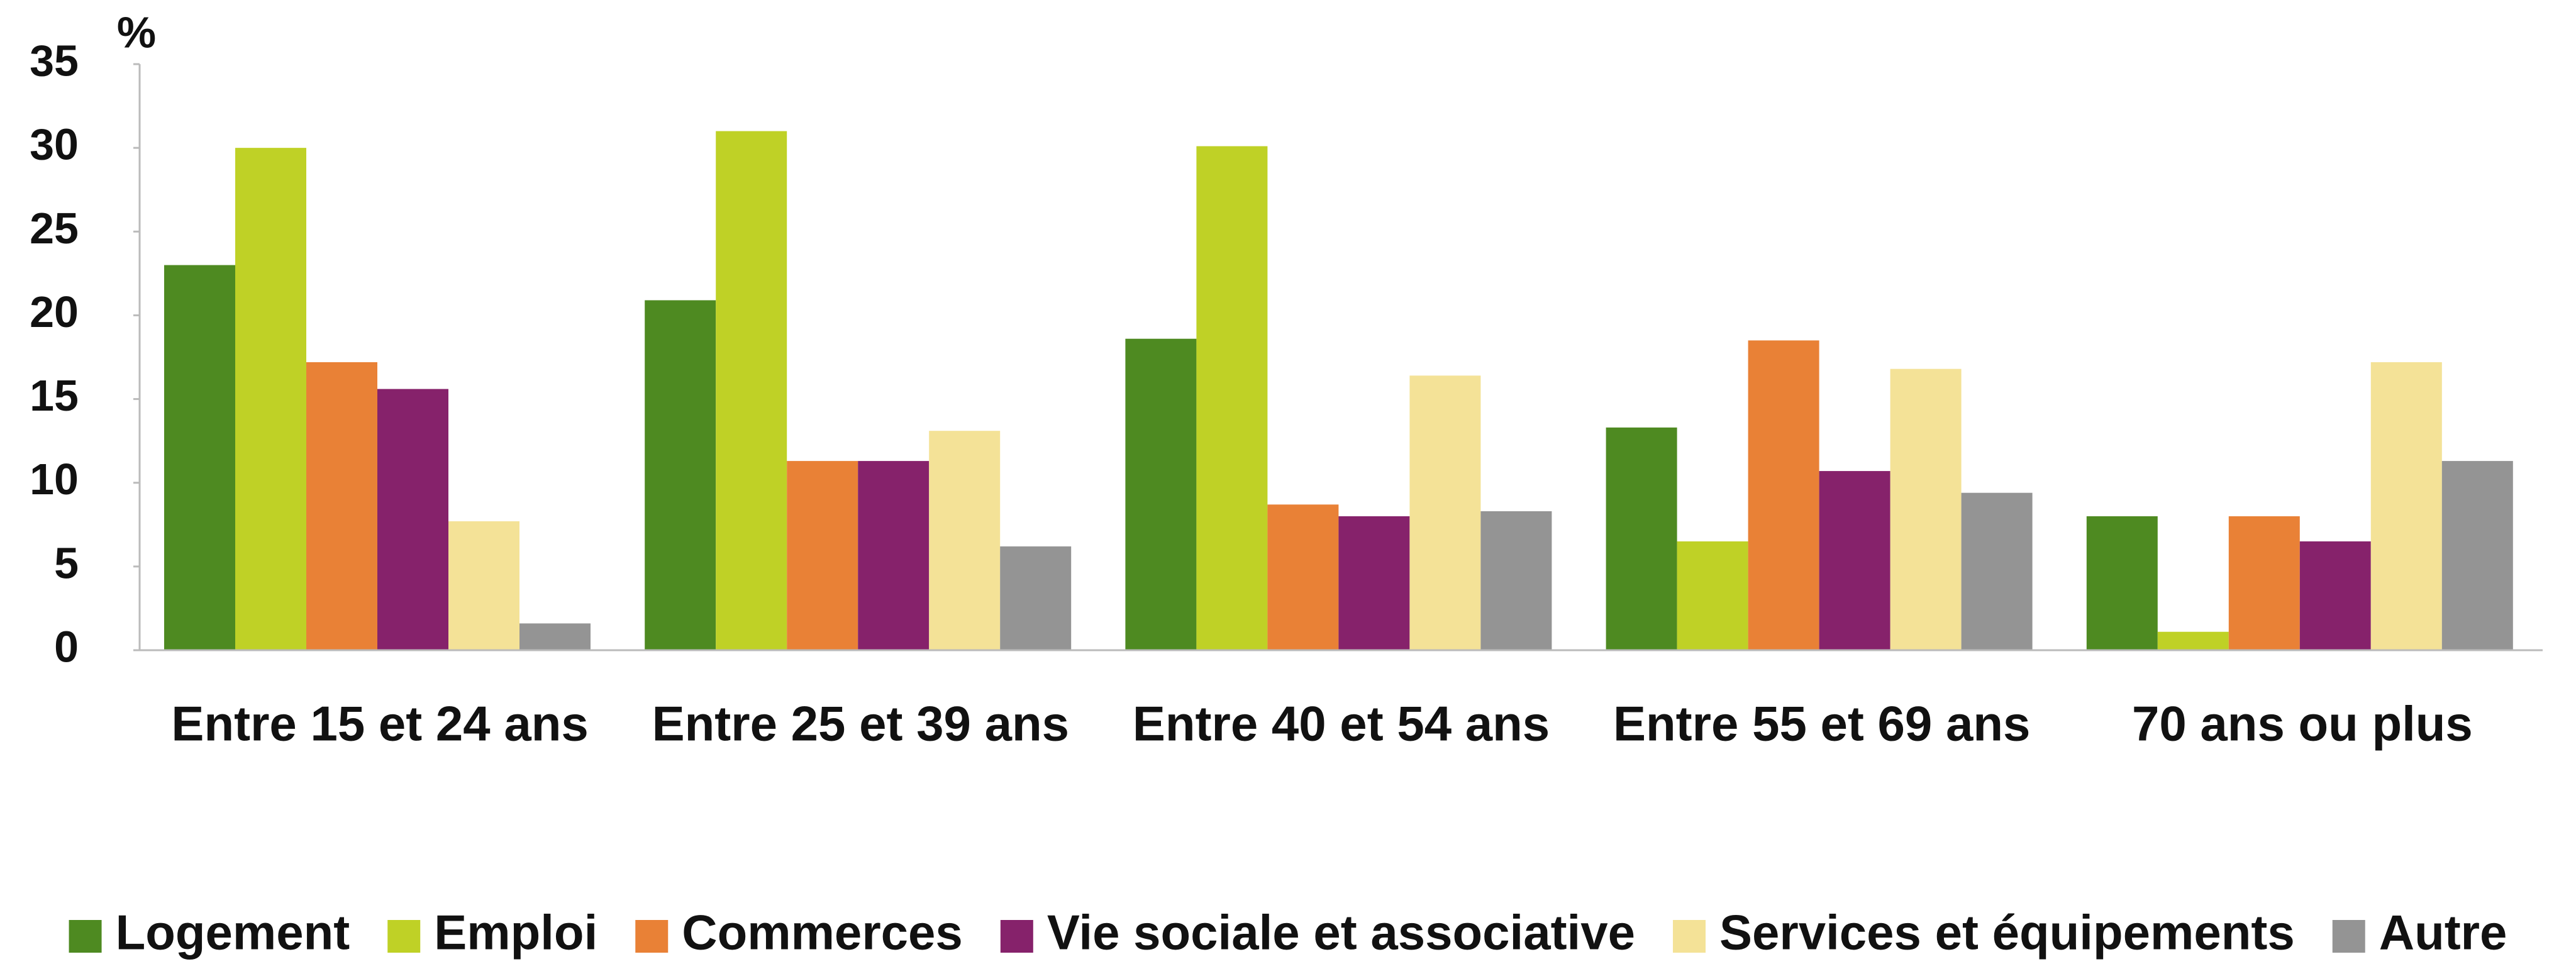  I want to click on y-tick-label: 5, so click(66, 562).